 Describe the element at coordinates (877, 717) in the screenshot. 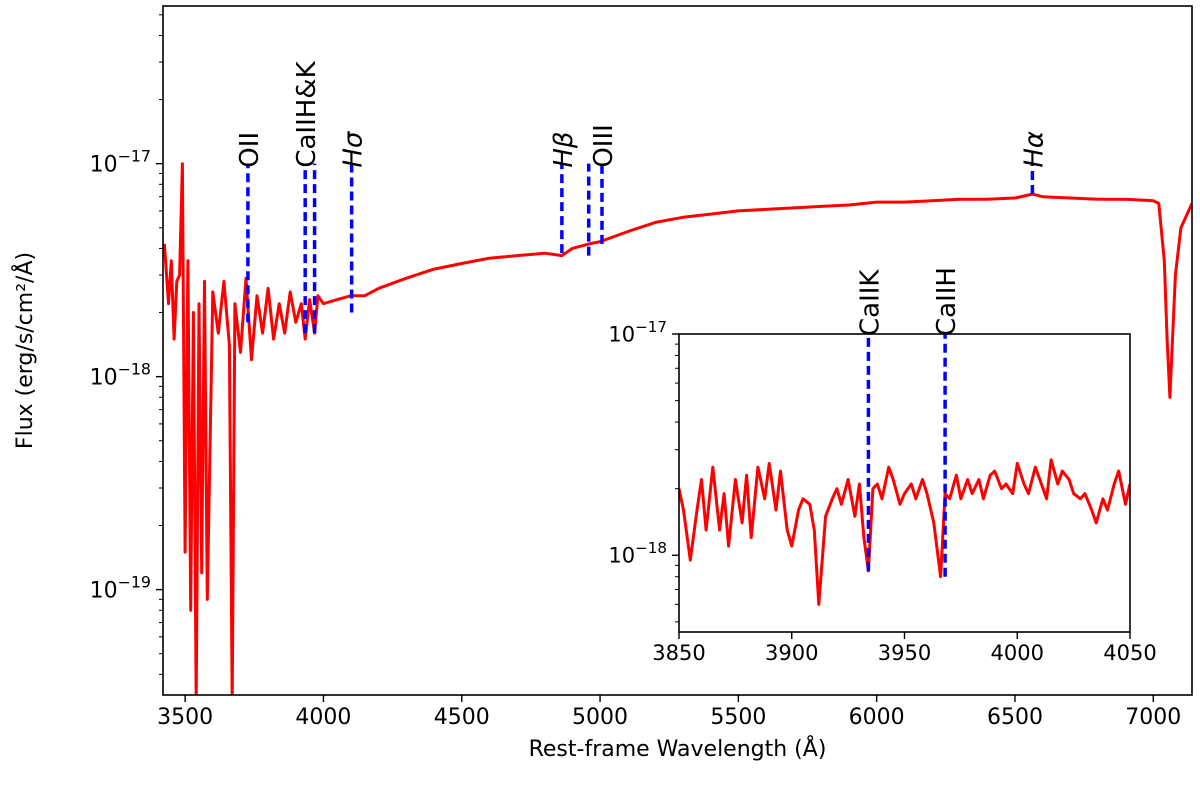

I see `x-tick-label: 6000` at that location.